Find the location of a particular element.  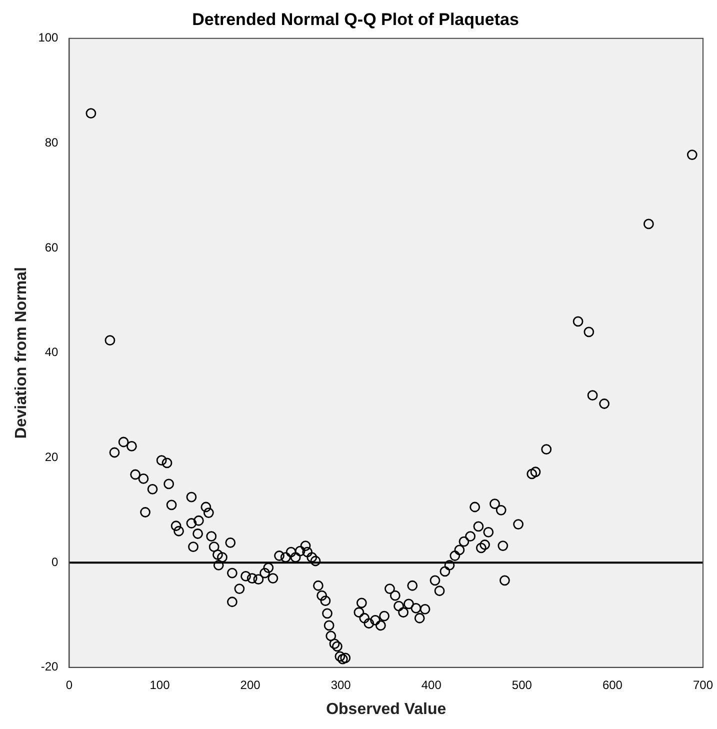

y-tick-label: 40 is located at coordinates (51, 352).